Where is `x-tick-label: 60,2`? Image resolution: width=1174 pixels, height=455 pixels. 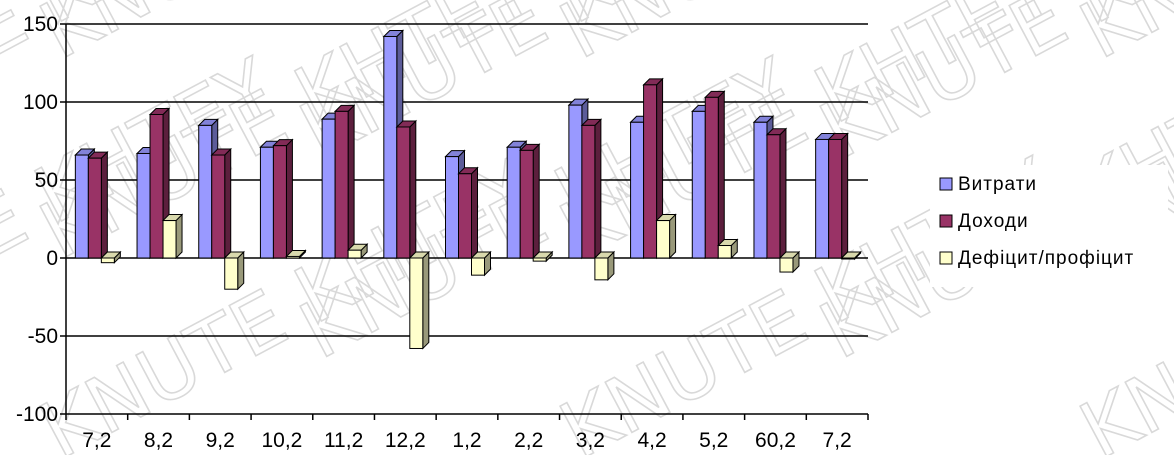 x-tick-label: 60,2 is located at coordinates (775, 440).